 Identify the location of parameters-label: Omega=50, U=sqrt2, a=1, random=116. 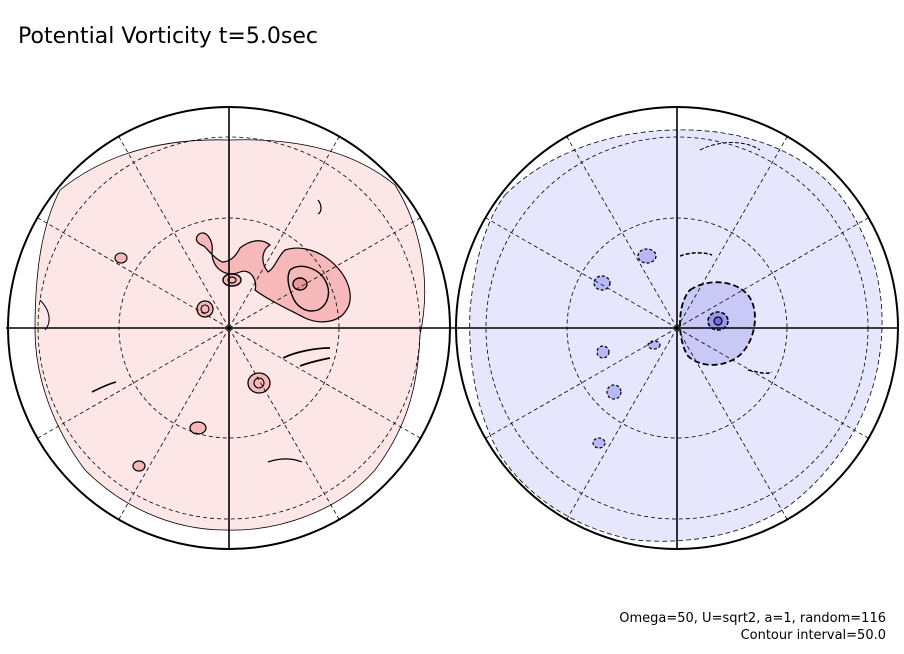
(752, 618).